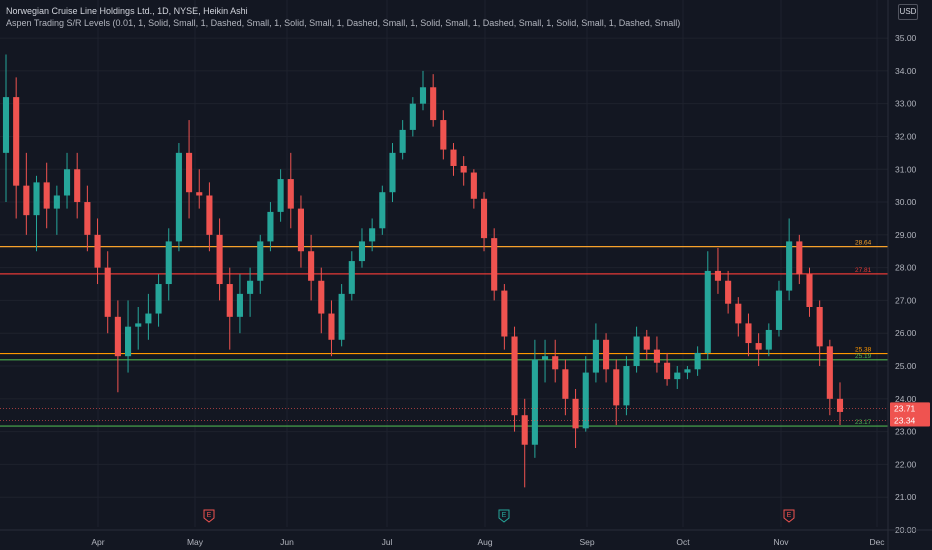 The height and width of the screenshot is (550, 932). What do you see at coordinates (906, 432) in the screenshot?
I see `y-tick-label: 23.00` at bounding box center [906, 432].